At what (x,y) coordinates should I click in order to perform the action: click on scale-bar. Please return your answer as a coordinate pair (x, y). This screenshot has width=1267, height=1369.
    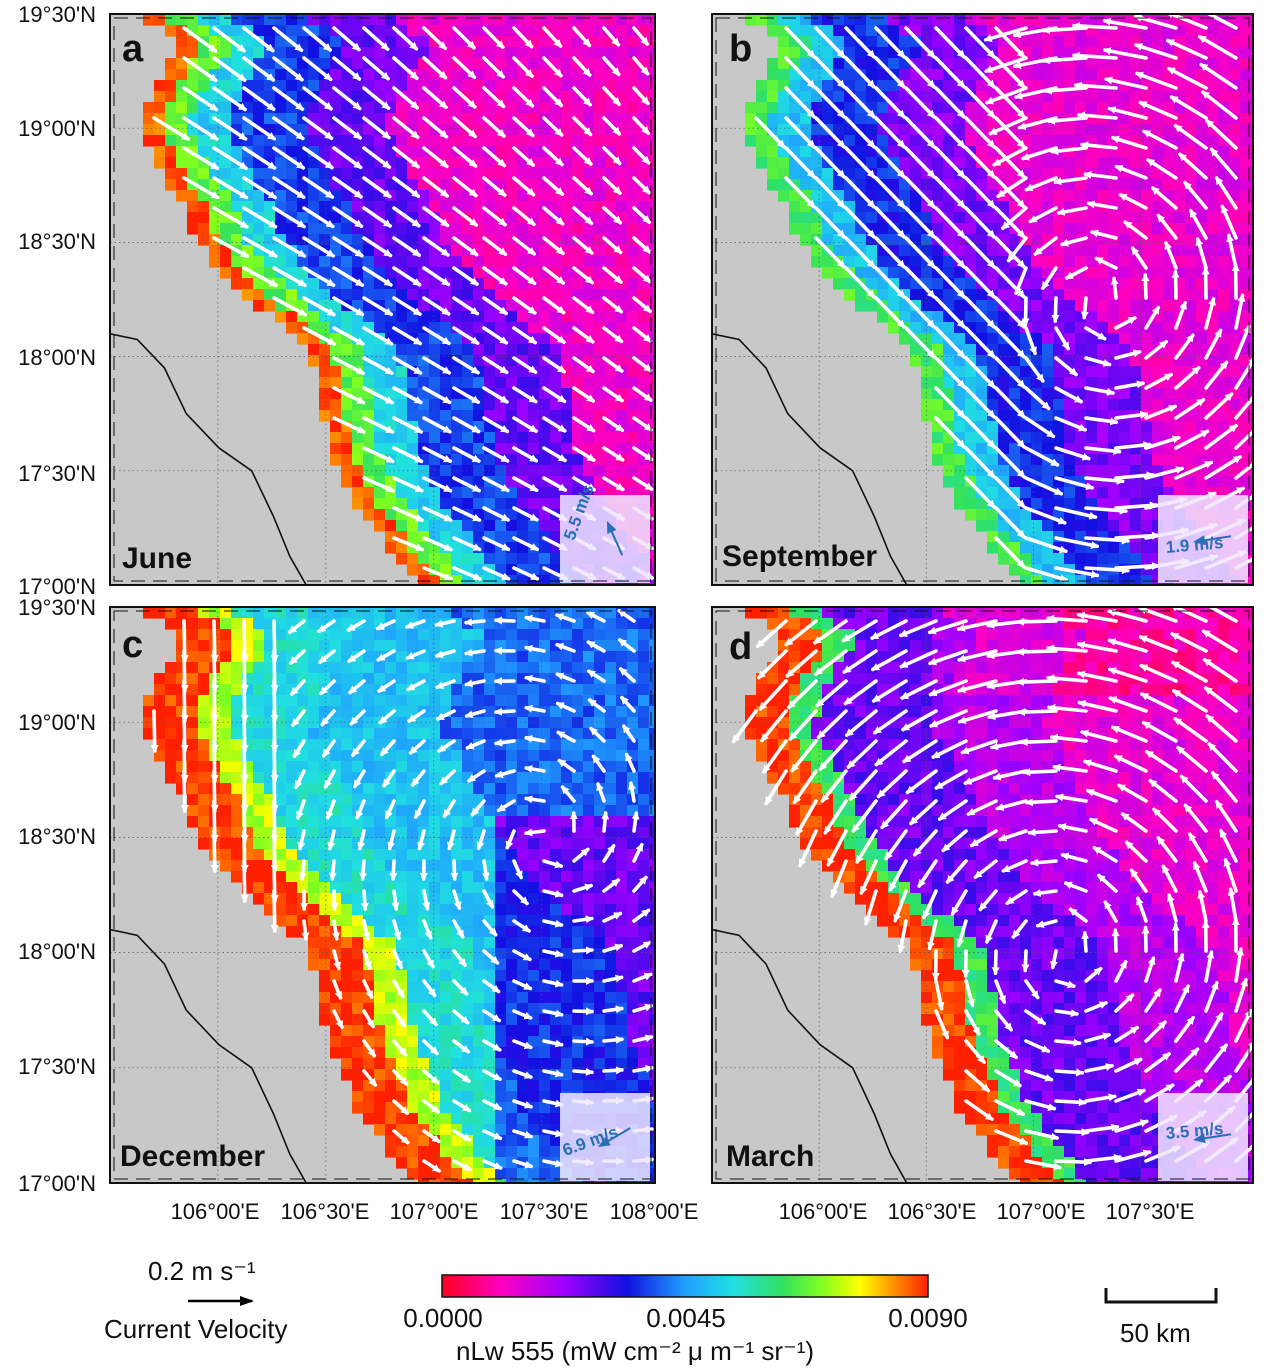
    Looking at the image, I should click on (1161, 1296).